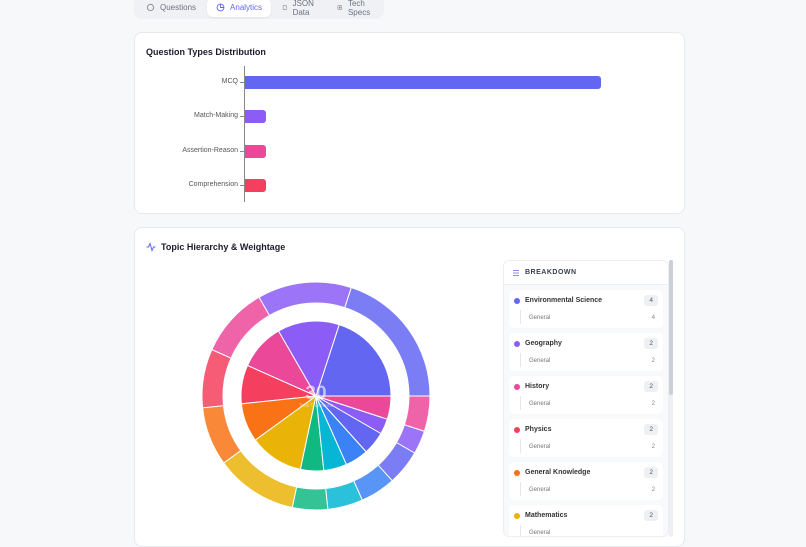 This screenshot has height=547, width=806. What do you see at coordinates (299, 8) in the screenshot?
I see `tab-json-data: JSON Data` at bounding box center [299, 8].